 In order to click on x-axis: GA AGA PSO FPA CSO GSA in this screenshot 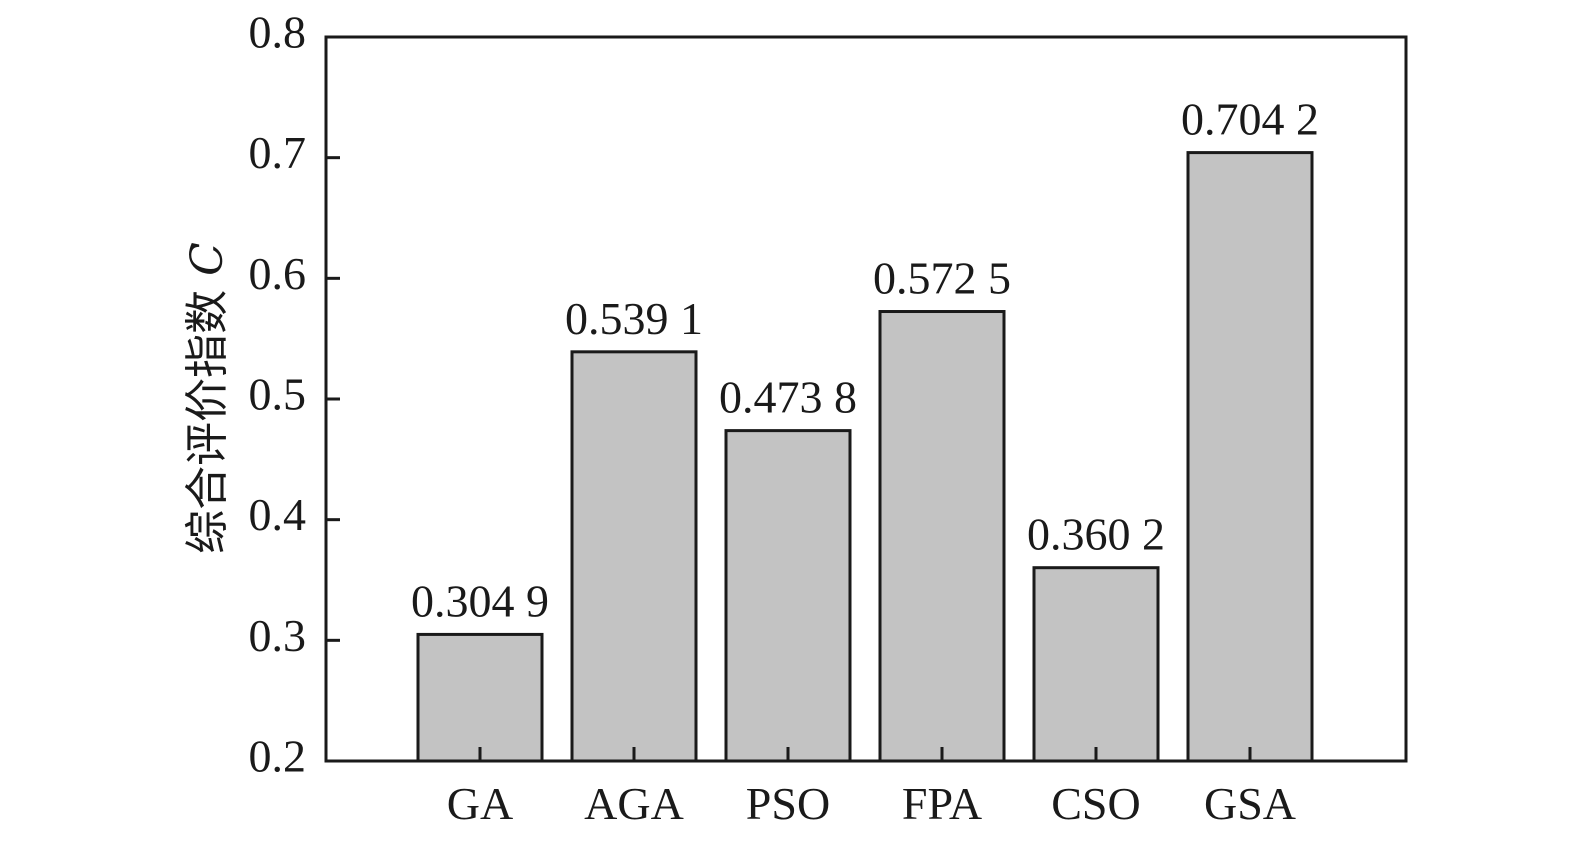, I will do `click(871, 788)`.